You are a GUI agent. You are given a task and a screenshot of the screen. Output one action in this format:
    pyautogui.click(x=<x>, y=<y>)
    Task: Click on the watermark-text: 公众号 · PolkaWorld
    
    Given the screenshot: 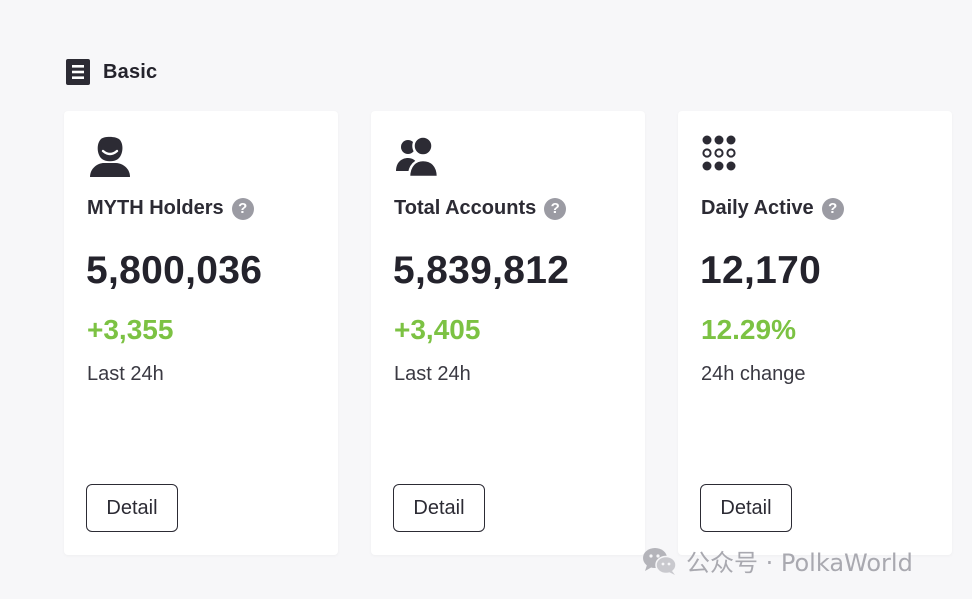 What is the action you would take?
    pyautogui.click(x=799, y=563)
    